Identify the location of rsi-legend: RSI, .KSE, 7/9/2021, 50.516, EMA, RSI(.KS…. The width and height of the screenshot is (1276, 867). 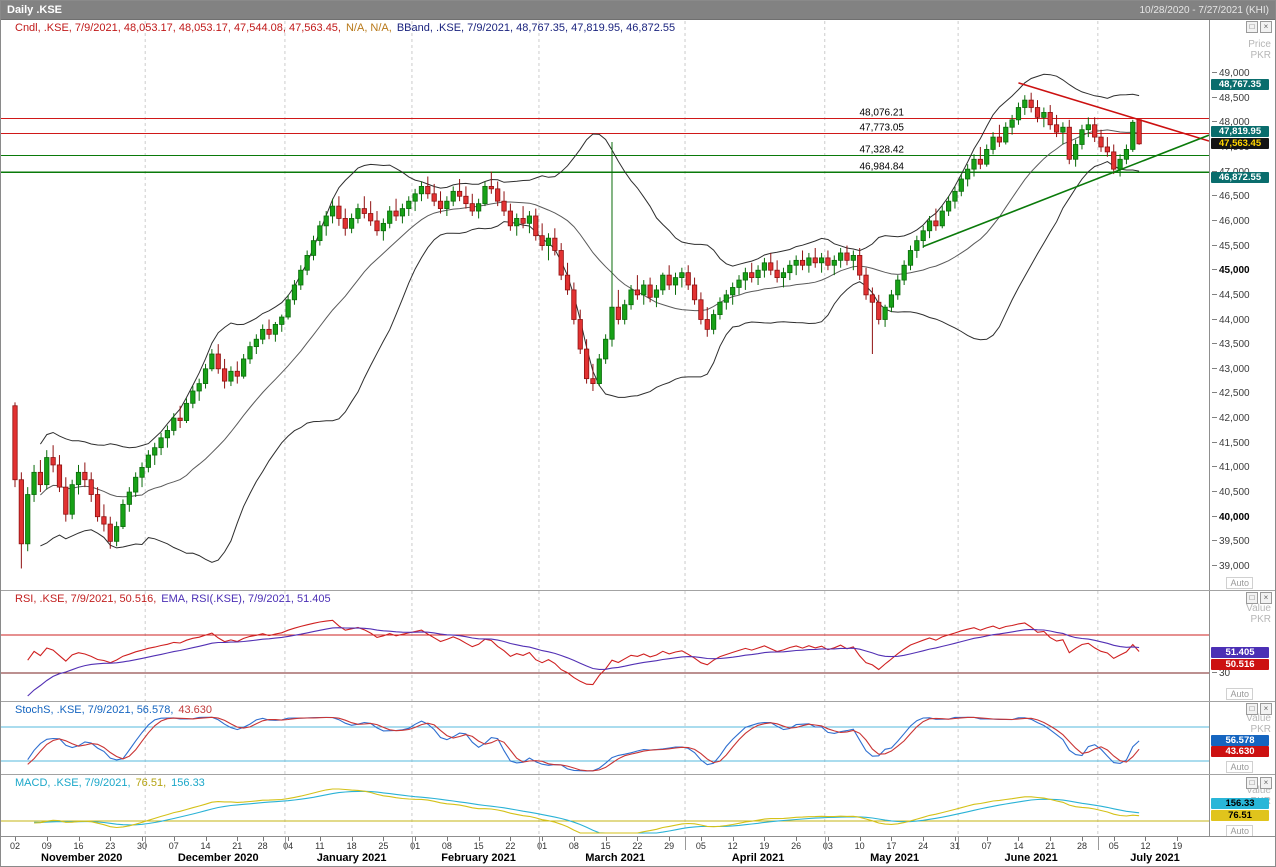
(175, 599).